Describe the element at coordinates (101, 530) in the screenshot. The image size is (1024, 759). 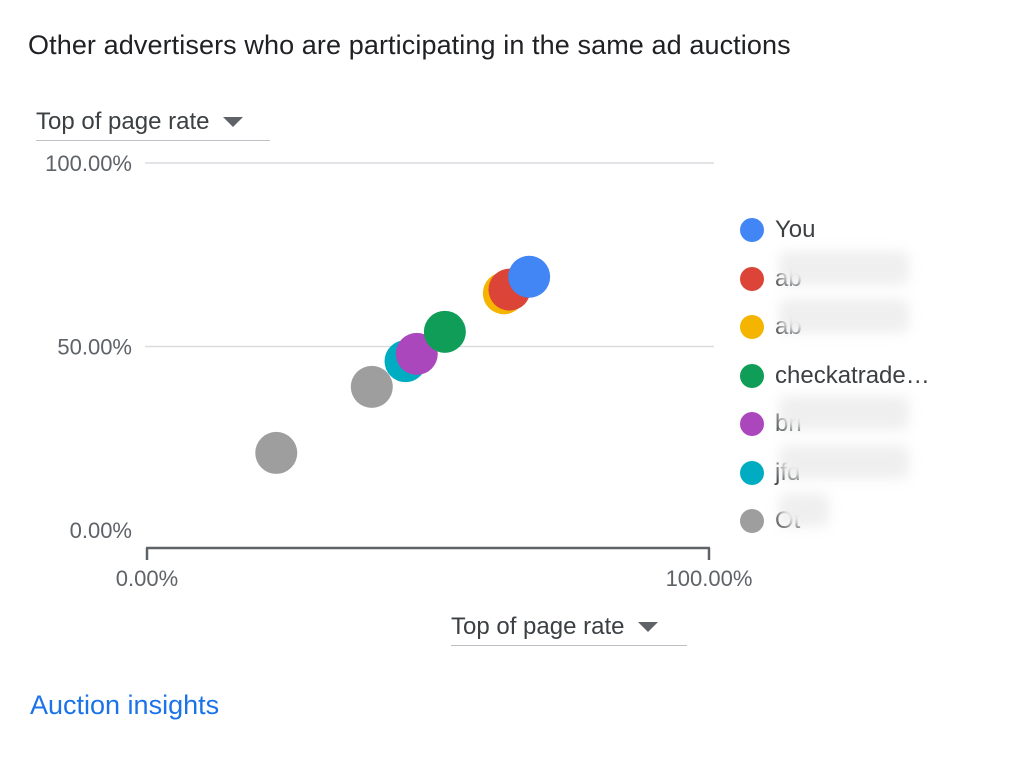
I see `y-tick-label: 0.00%` at that location.